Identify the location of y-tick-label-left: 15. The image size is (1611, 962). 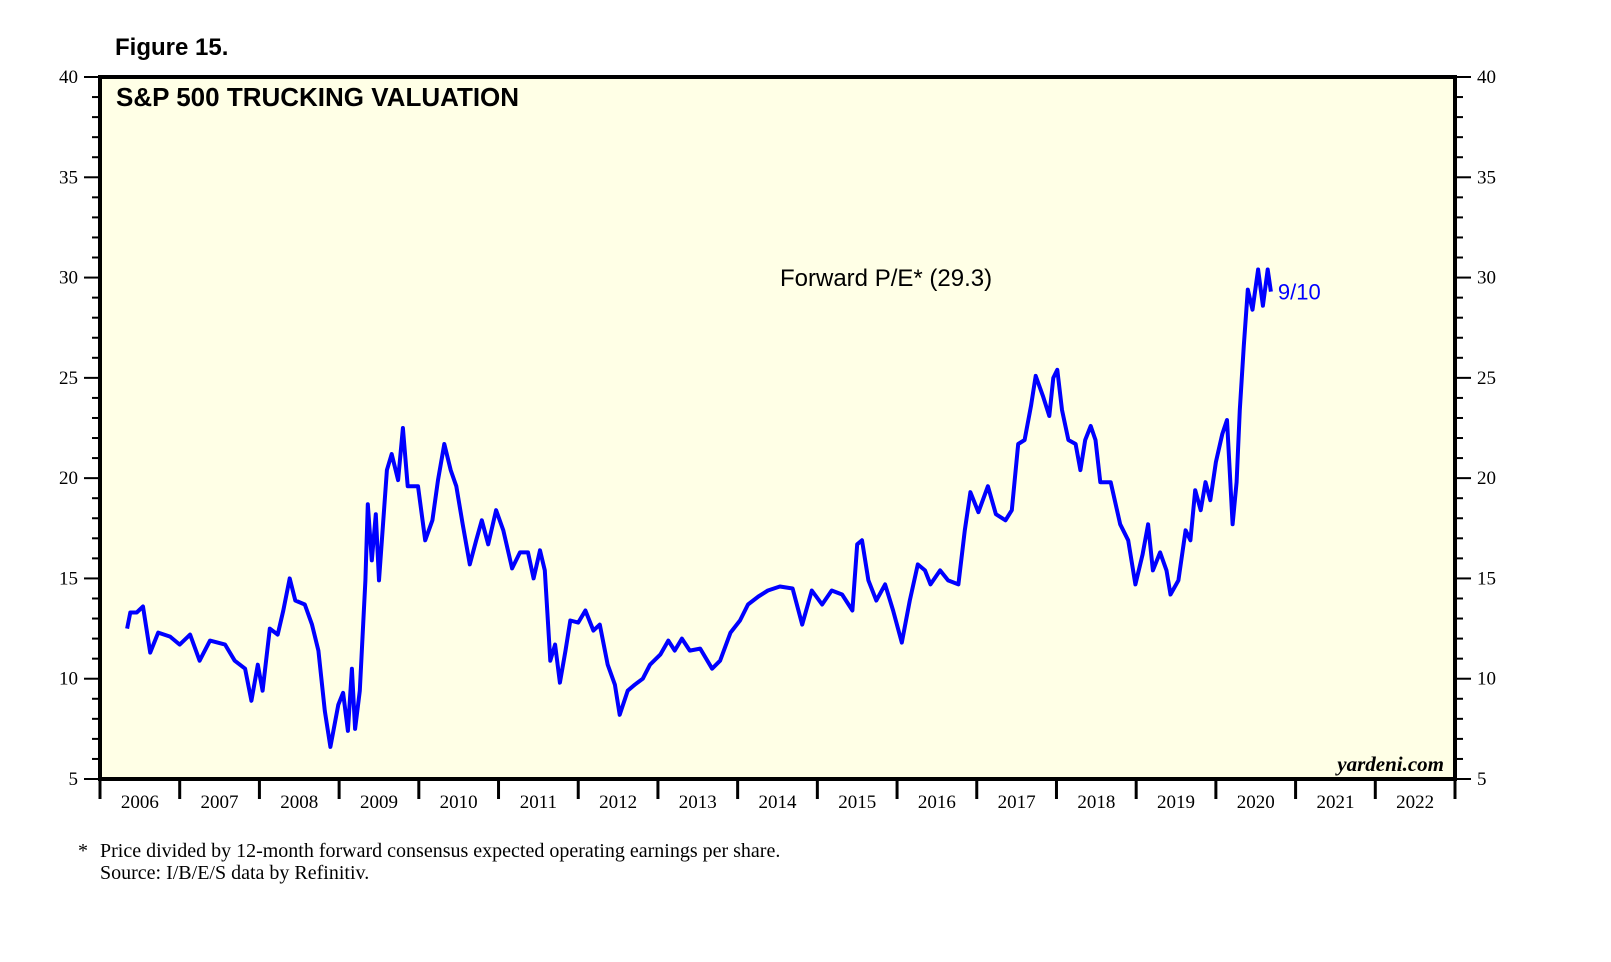
(68, 578).